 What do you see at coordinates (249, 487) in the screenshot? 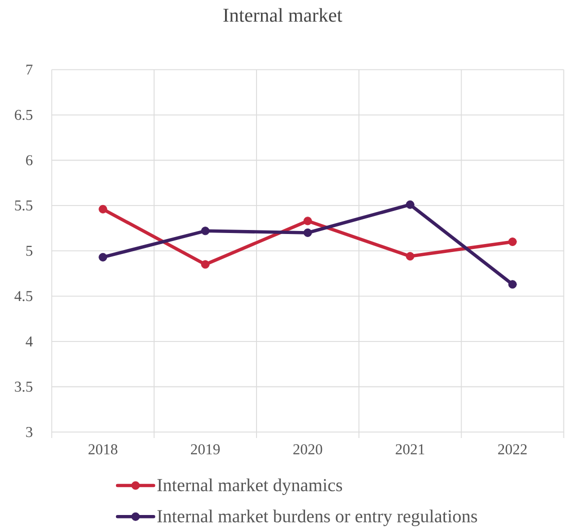
I see `legend-label: Internal market dynamics` at bounding box center [249, 487].